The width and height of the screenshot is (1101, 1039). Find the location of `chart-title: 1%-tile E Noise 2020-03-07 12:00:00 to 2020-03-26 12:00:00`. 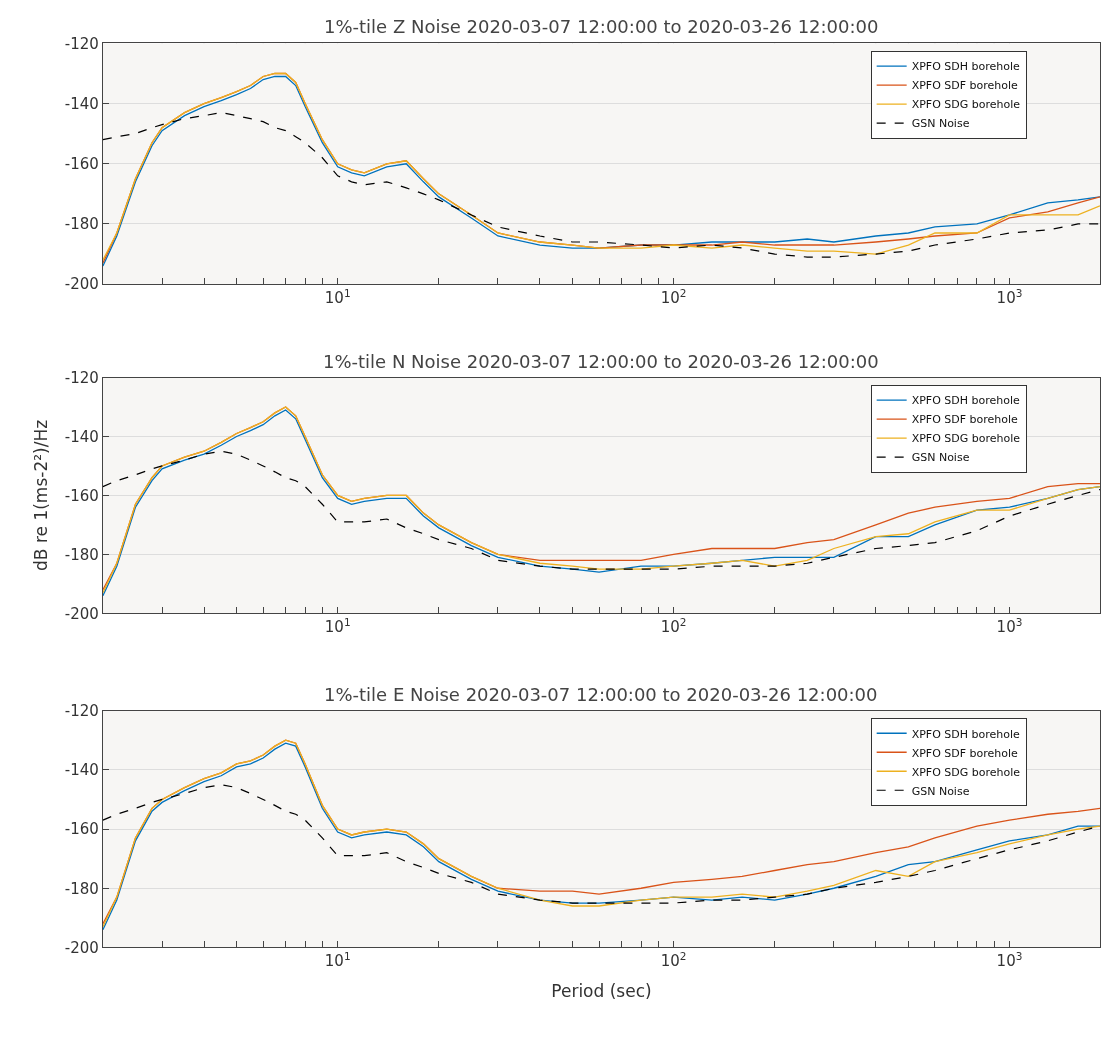

chart-title: 1%-tile E Noise 2020-03-07 12:00:00 to 2020-03-26 12:00:00 is located at coordinates (601, 694).